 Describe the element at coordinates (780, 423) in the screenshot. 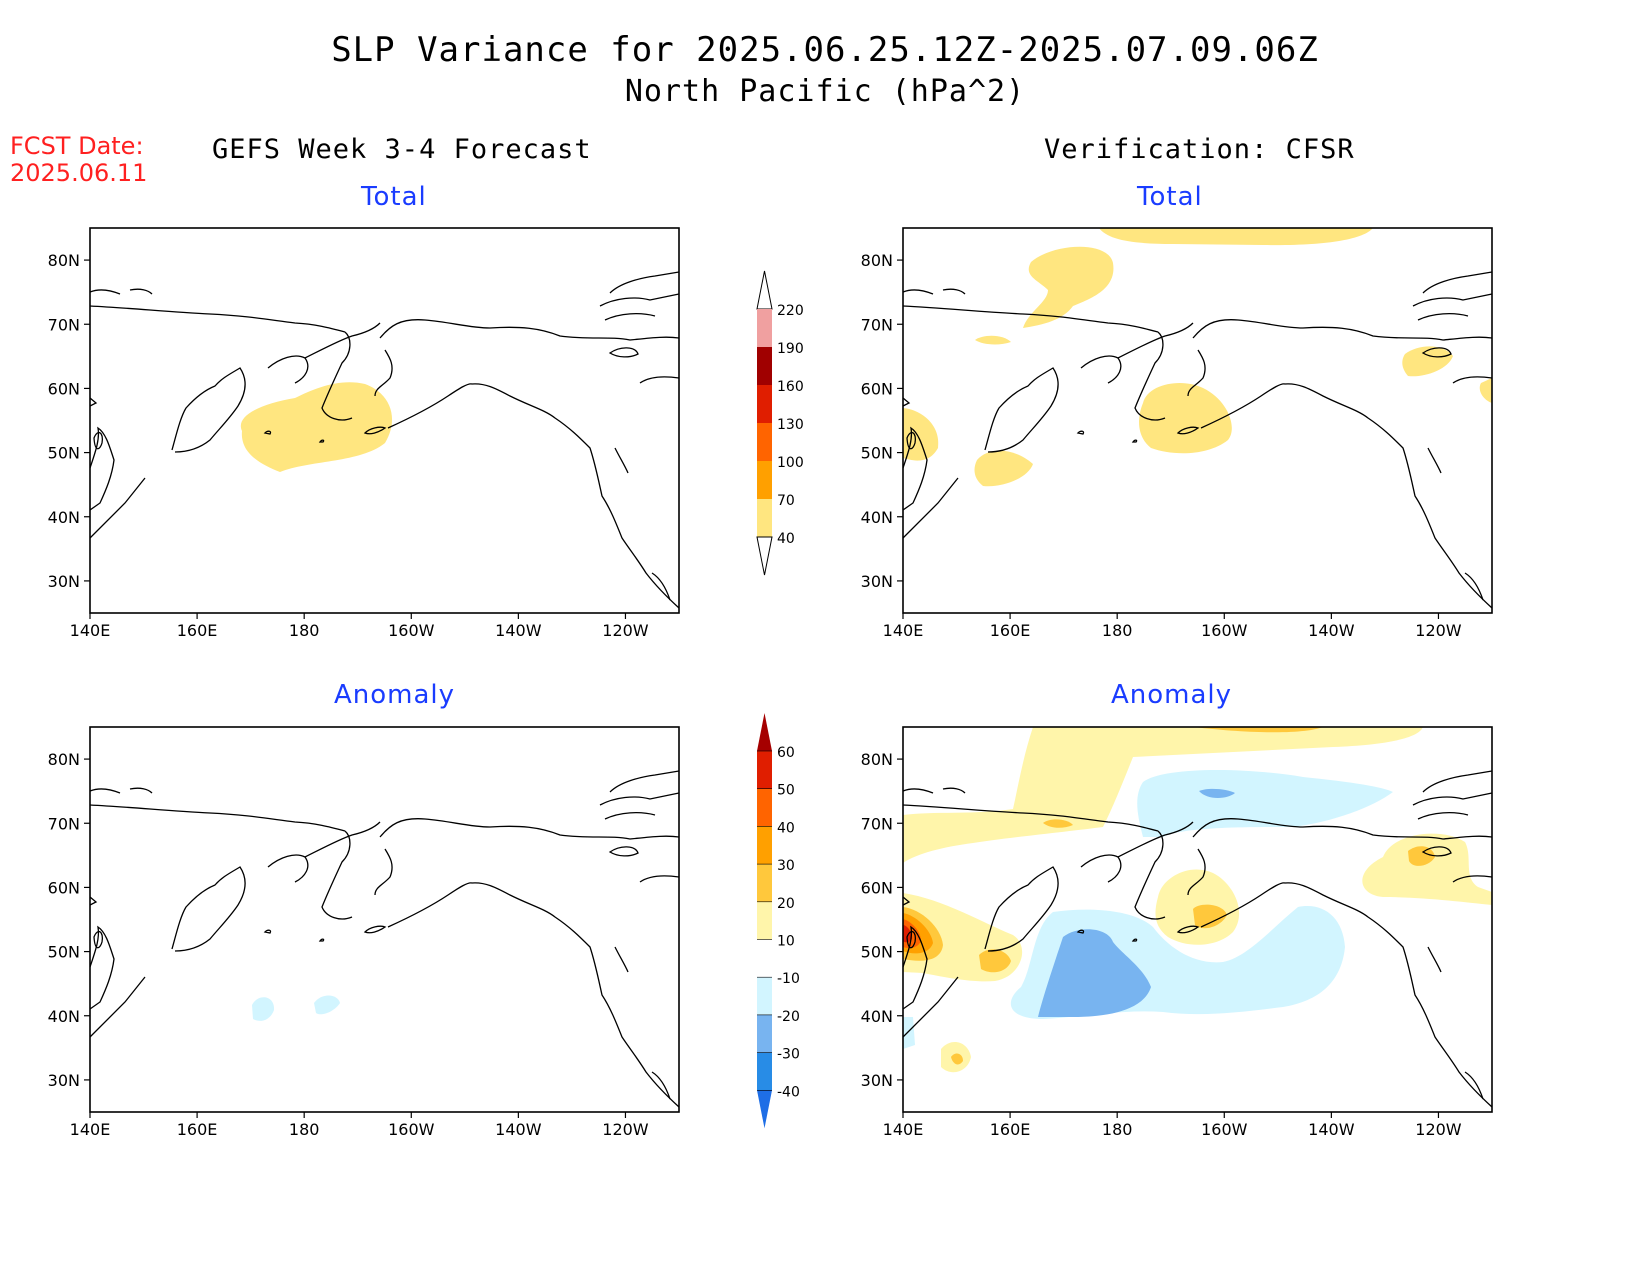

I see `colorbar-total: 220 190 160 130 100 70 40` at that location.